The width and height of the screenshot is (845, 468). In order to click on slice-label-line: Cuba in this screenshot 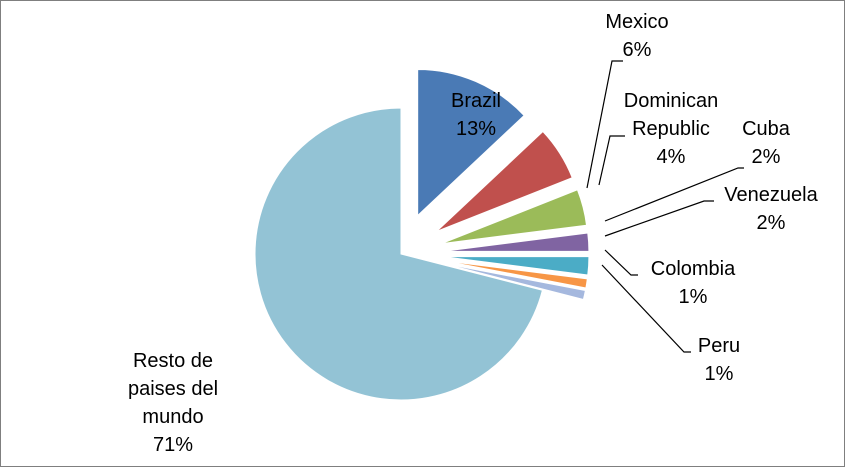, I will do `click(766, 129)`.